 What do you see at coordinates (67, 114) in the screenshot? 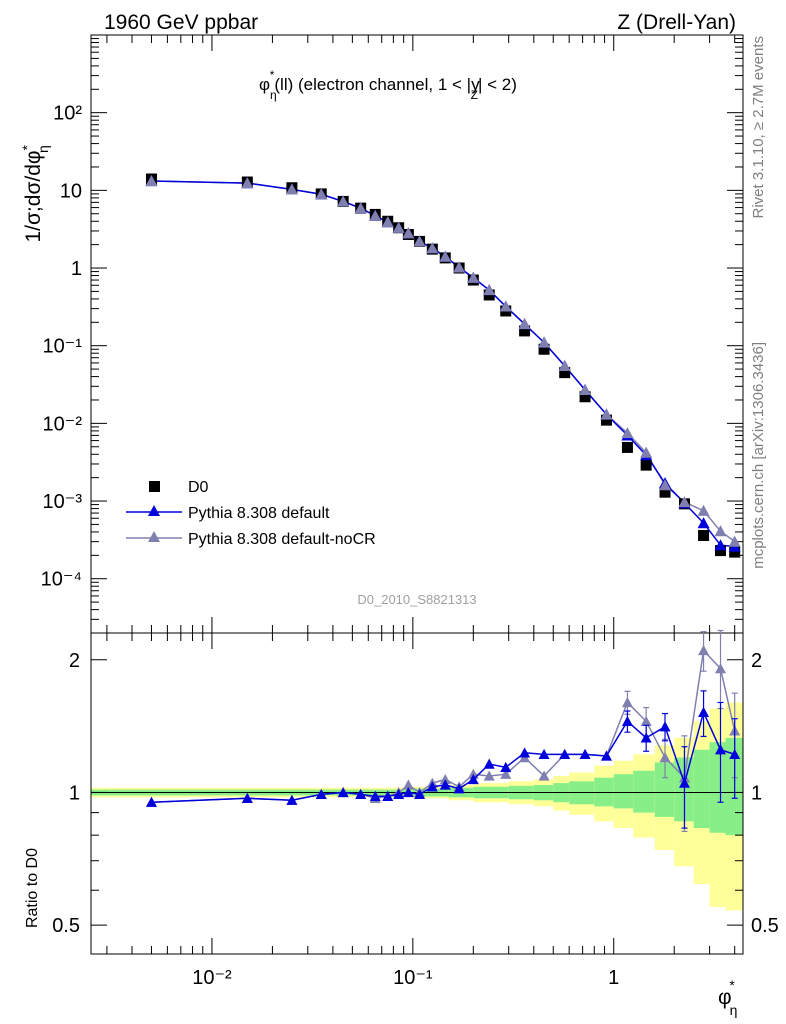
I see `y-tick-label: 10²` at bounding box center [67, 114].